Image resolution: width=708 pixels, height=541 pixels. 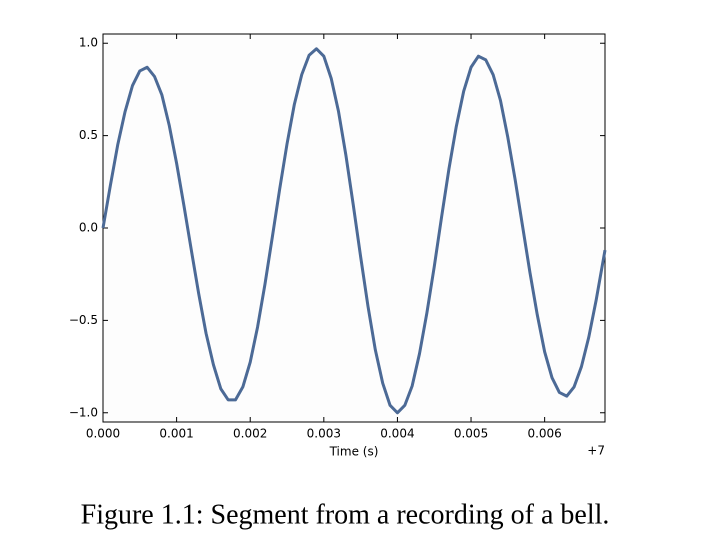 I want to click on y-tick-label: −0.5, so click(x=83, y=320).